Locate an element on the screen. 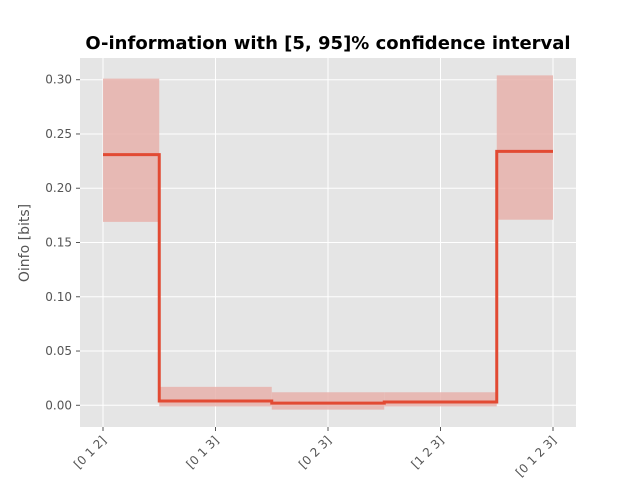 The image size is (640, 480). y-tick-label-2: 0.10 is located at coordinates (58, 297).